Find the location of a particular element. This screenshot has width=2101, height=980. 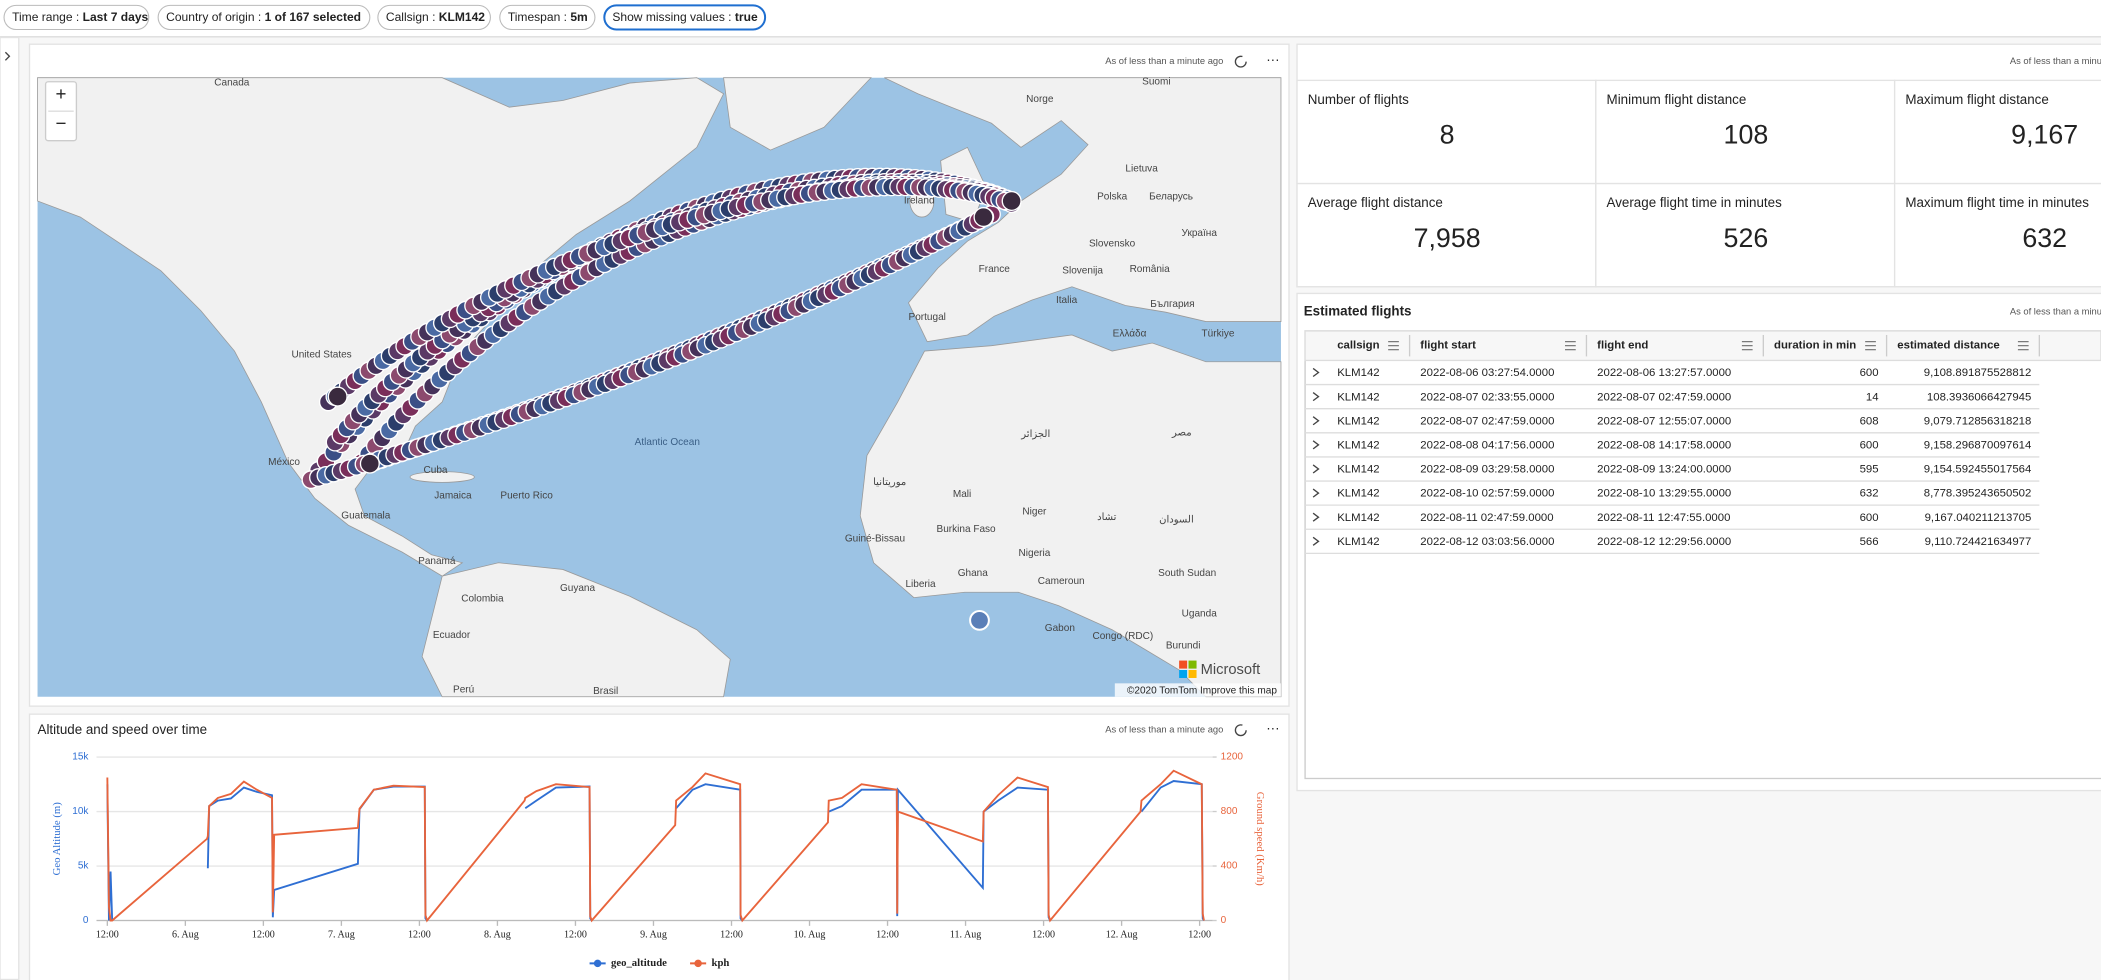

legend-label: kph is located at coordinates (721, 963).